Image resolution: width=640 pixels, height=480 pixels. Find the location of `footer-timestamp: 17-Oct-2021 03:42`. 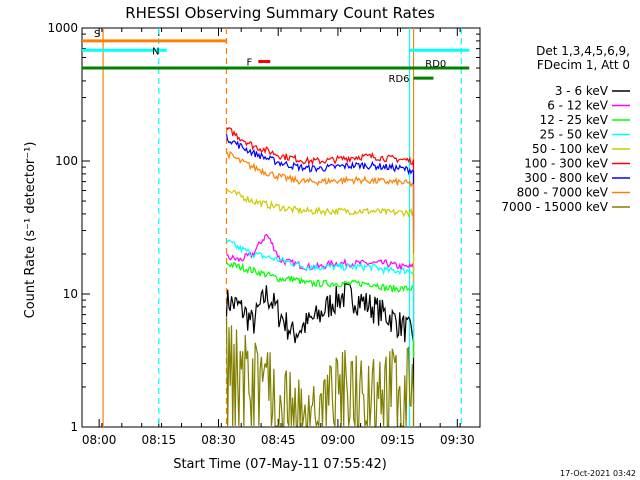

footer-timestamp: 17-Oct-2021 03:42 is located at coordinates (598, 473).